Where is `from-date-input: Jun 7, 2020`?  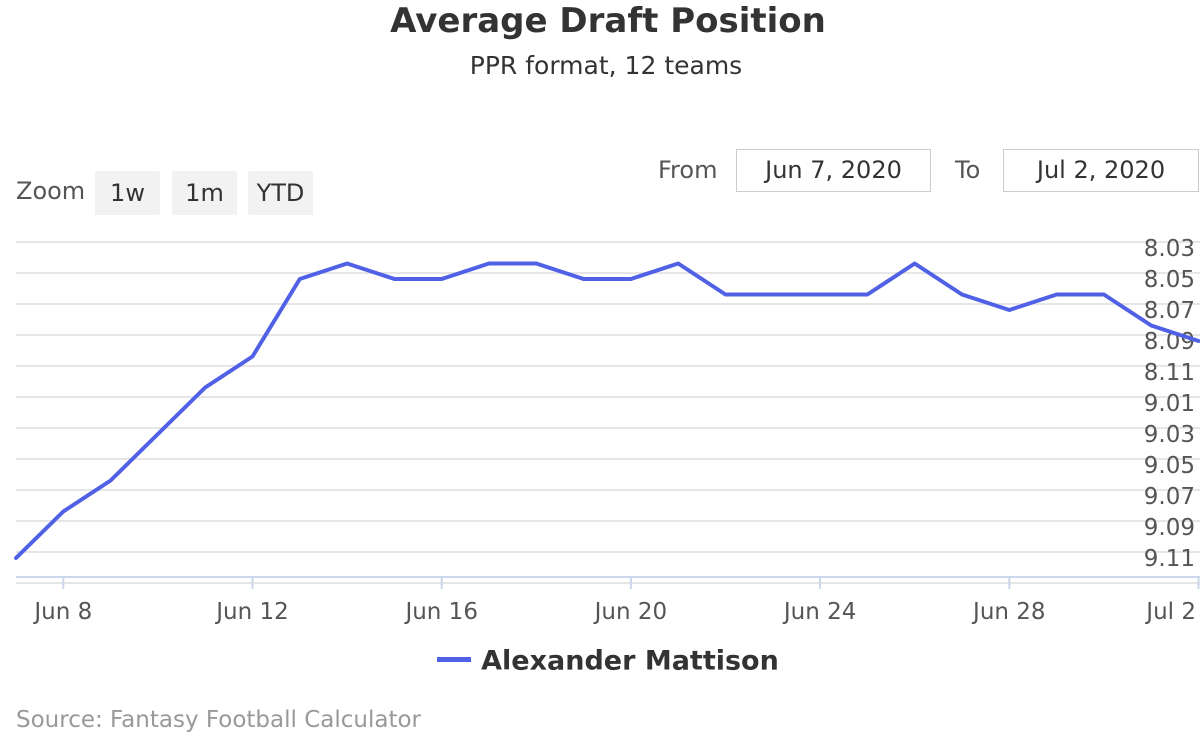 from-date-input: Jun 7, 2020 is located at coordinates (833, 170).